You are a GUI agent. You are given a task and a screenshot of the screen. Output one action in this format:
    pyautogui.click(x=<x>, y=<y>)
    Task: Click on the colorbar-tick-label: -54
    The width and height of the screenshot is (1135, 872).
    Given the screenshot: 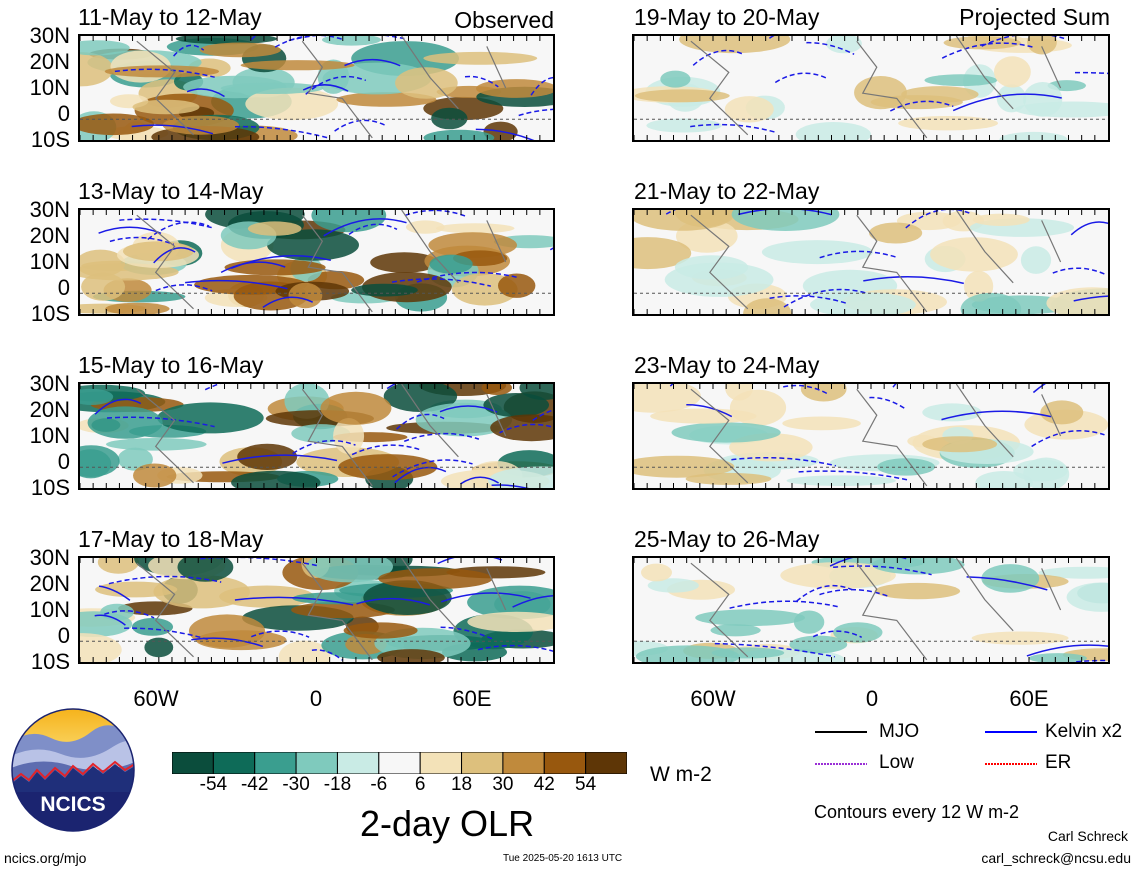 What is the action you would take?
    pyautogui.click(x=213, y=784)
    